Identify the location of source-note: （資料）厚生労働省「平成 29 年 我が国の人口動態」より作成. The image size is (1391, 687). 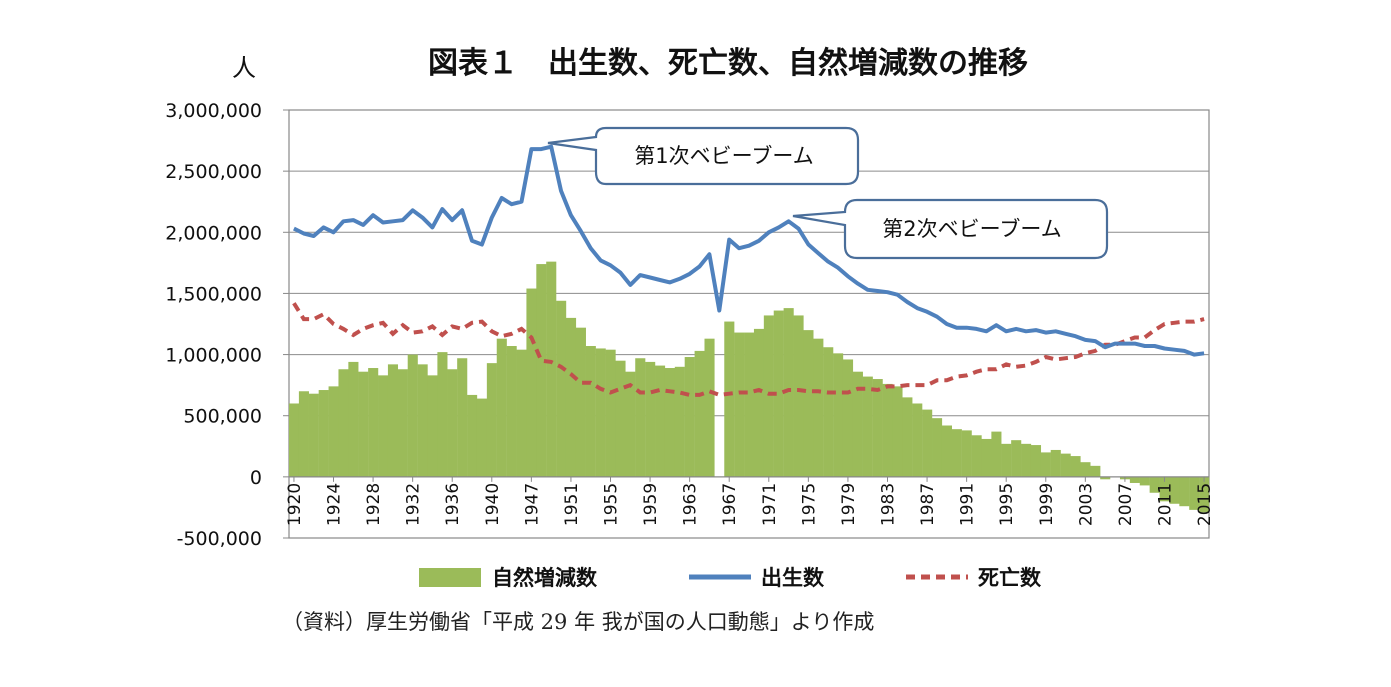
(578, 622).